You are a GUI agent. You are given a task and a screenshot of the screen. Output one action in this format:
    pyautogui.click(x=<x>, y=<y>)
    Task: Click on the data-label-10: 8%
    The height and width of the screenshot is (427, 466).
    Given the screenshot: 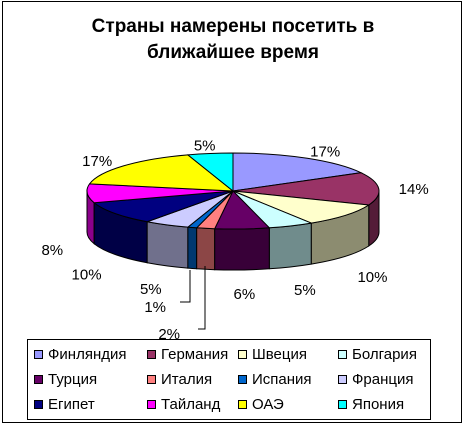 What is the action you would take?
    pyautogui.click(x=52, y=250)
    